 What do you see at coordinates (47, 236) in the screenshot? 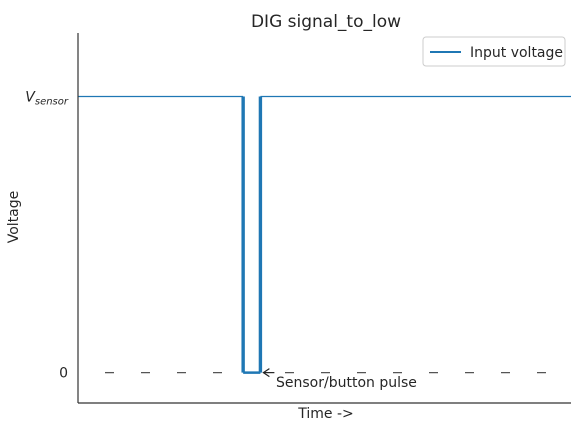
I see `y-axis-ticks: 0 Vsensor` at bounding box center [47, 236].